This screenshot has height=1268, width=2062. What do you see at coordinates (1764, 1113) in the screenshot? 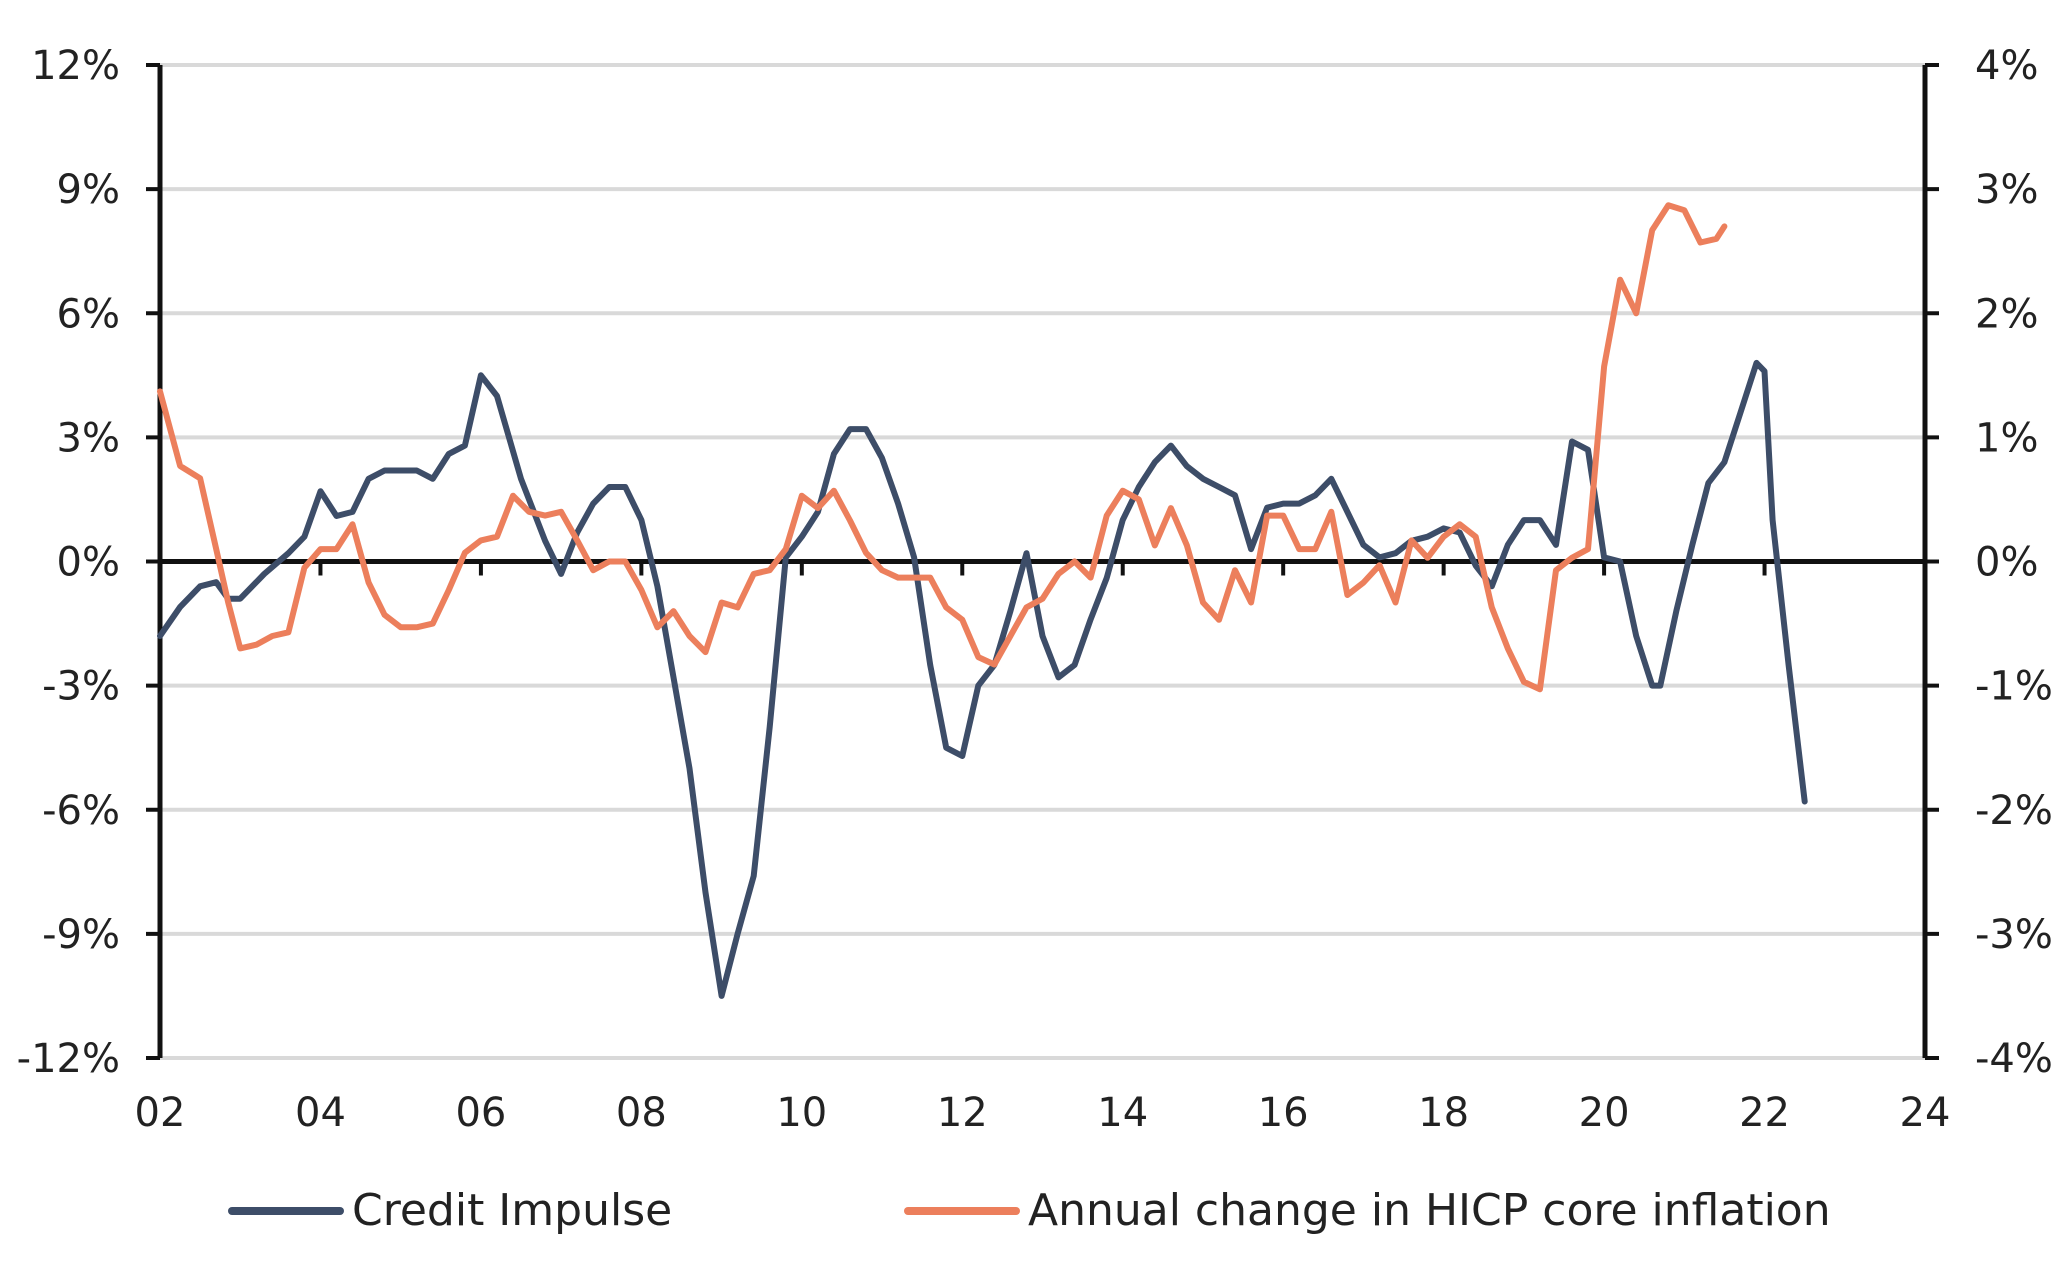
I see `x-tick-label: 22` at bounding box center [1764, 1113].